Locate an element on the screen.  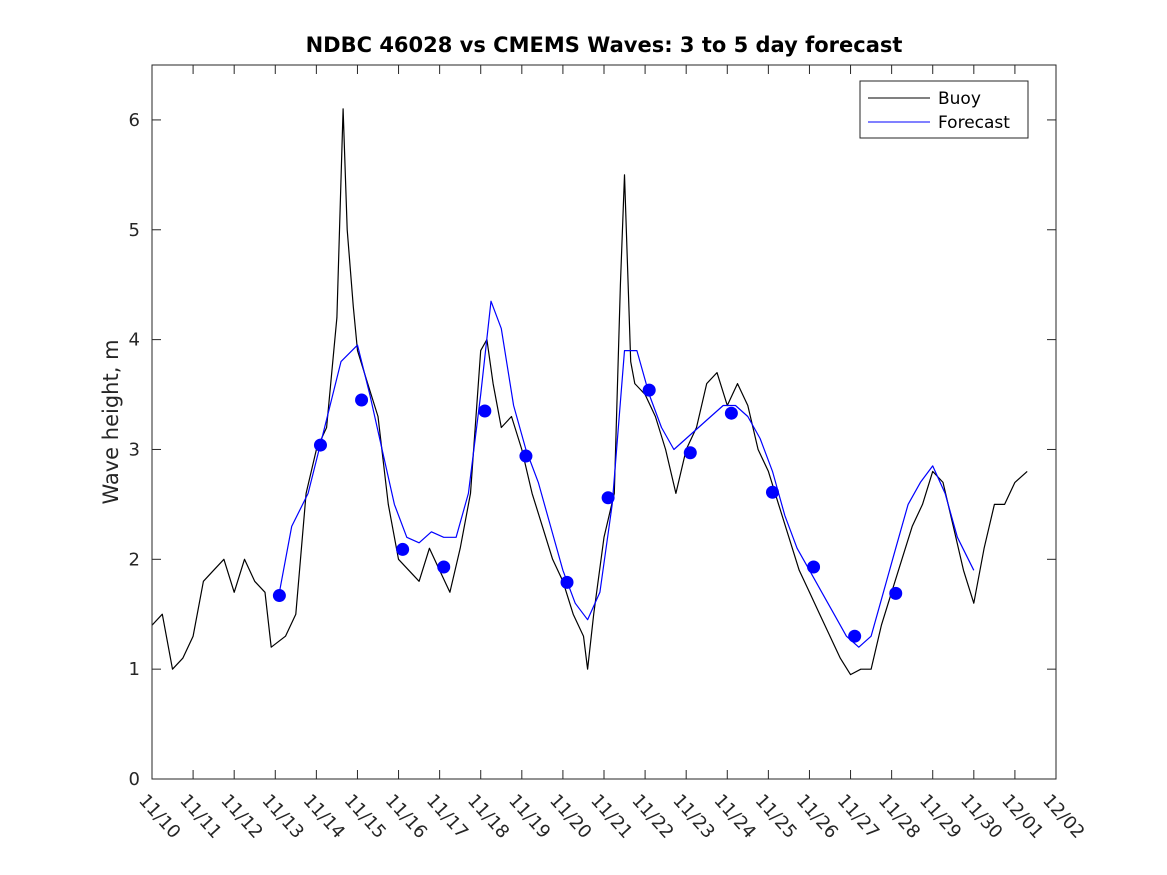
y-tick-label: 3 is located at coordinates (134, 449).